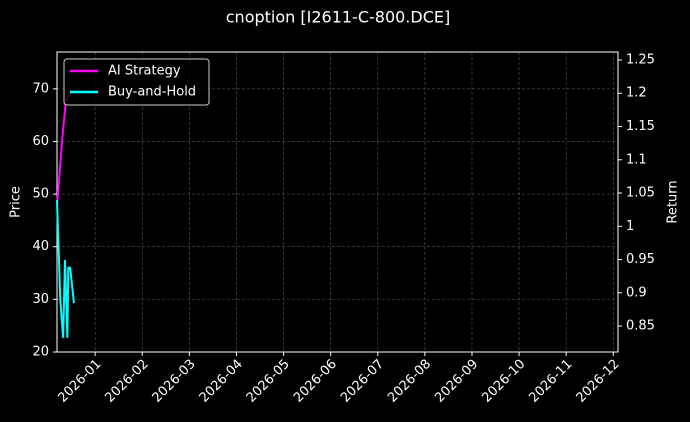 This screenshot has height=422, width=690. I want to click on y2-tick-label: 1.1, so click(636, 159).